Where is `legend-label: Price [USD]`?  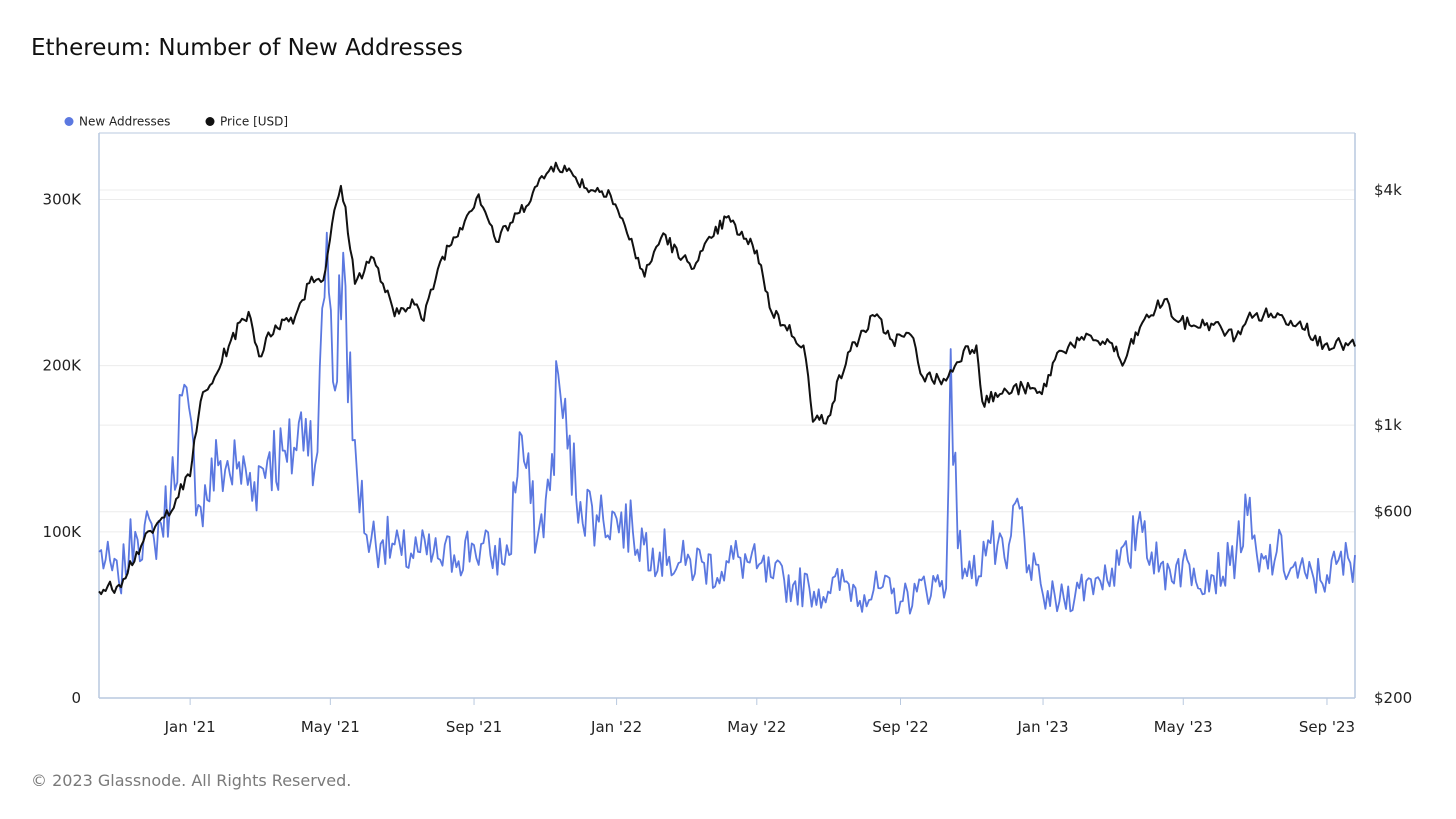 legend-label: Price [USD] is located at coordinates (254, 122).